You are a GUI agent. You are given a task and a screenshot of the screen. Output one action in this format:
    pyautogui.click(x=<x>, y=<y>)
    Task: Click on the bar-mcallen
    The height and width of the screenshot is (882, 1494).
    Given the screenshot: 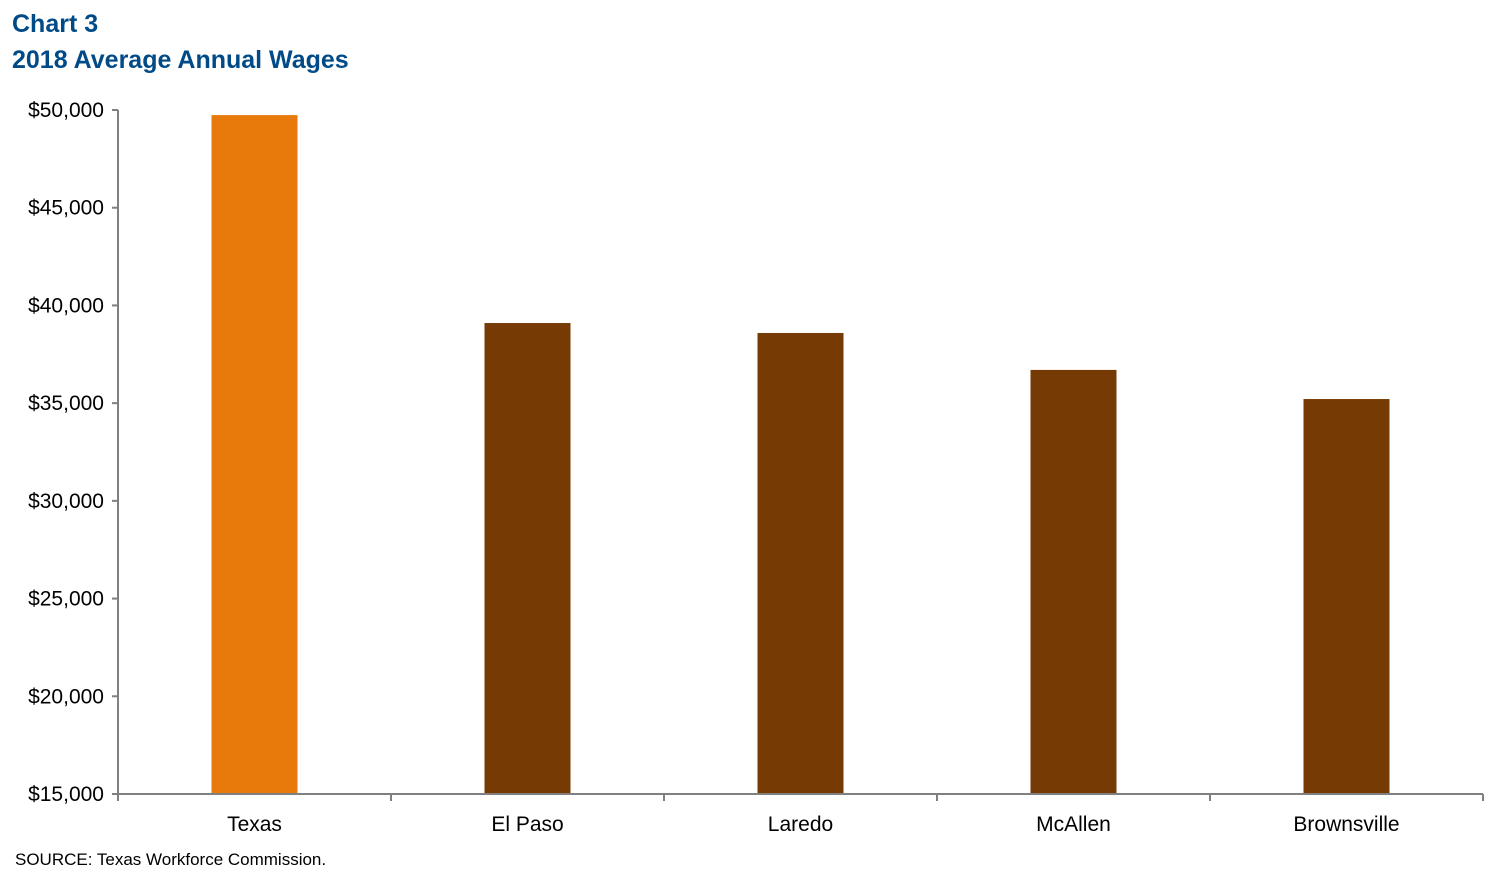 What is the action you would take?
    pyautogui.click(x=1073, y=581)
    